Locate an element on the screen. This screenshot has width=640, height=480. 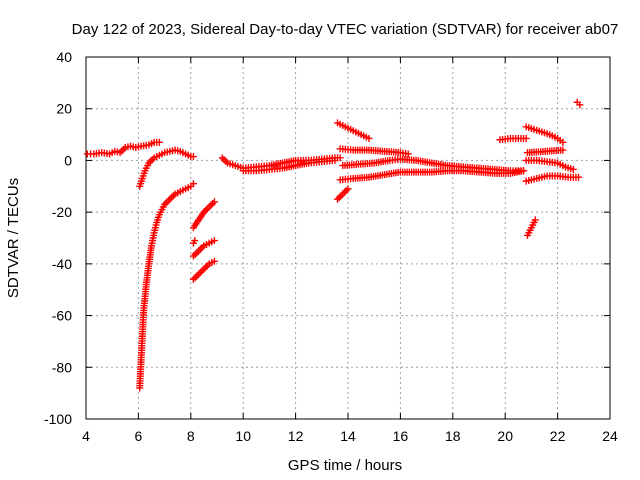
x-axis-label: GPS time / hours is located at coordinates (345, 465).